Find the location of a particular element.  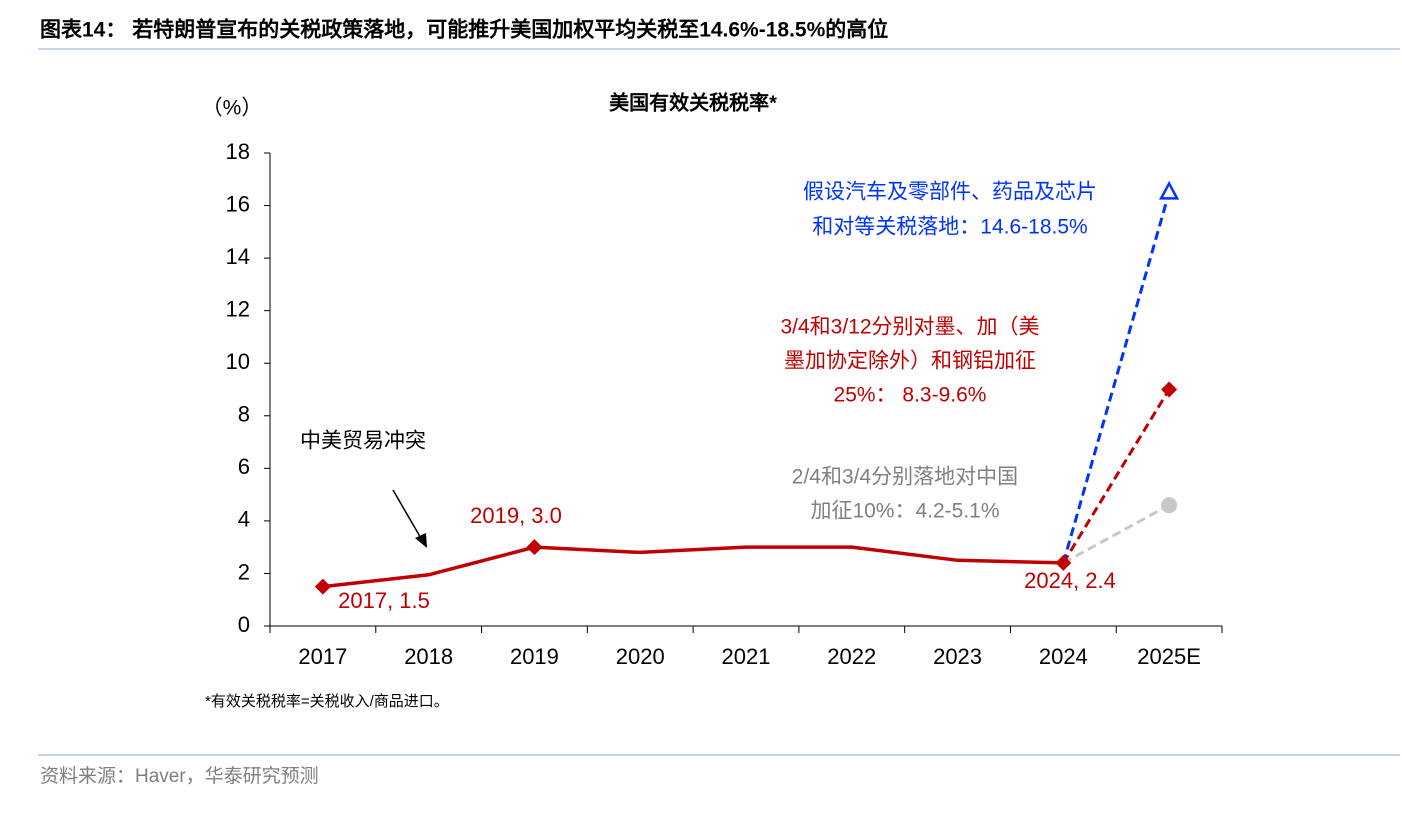

x-tick-label: 2018 is located at coordinates (428, 656).